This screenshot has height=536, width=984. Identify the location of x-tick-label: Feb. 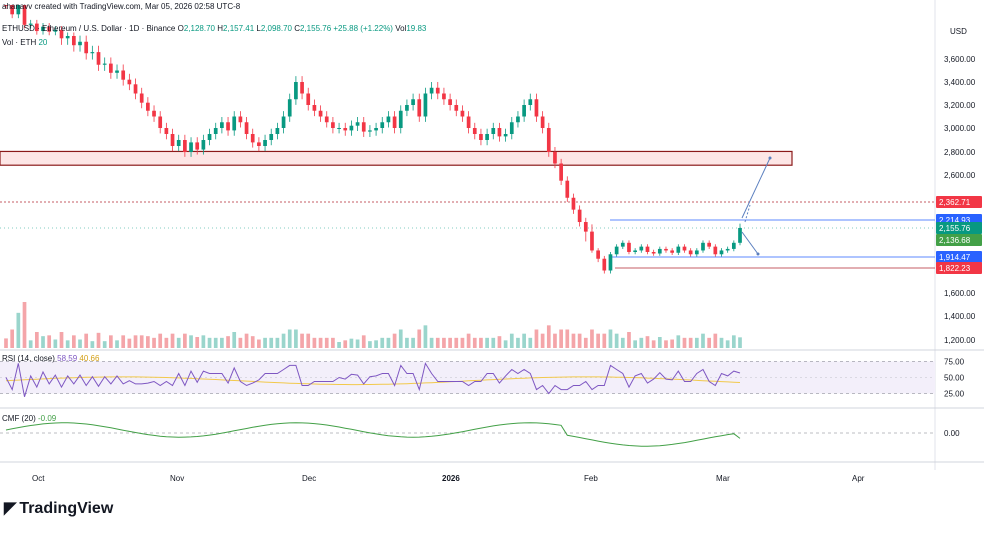
(591, 478).